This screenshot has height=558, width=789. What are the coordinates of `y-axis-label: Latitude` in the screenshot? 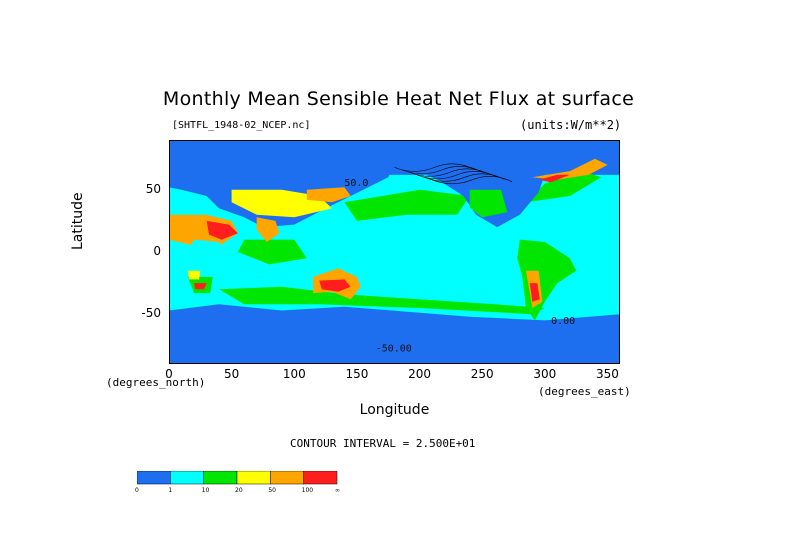 It's located at (78, 221).